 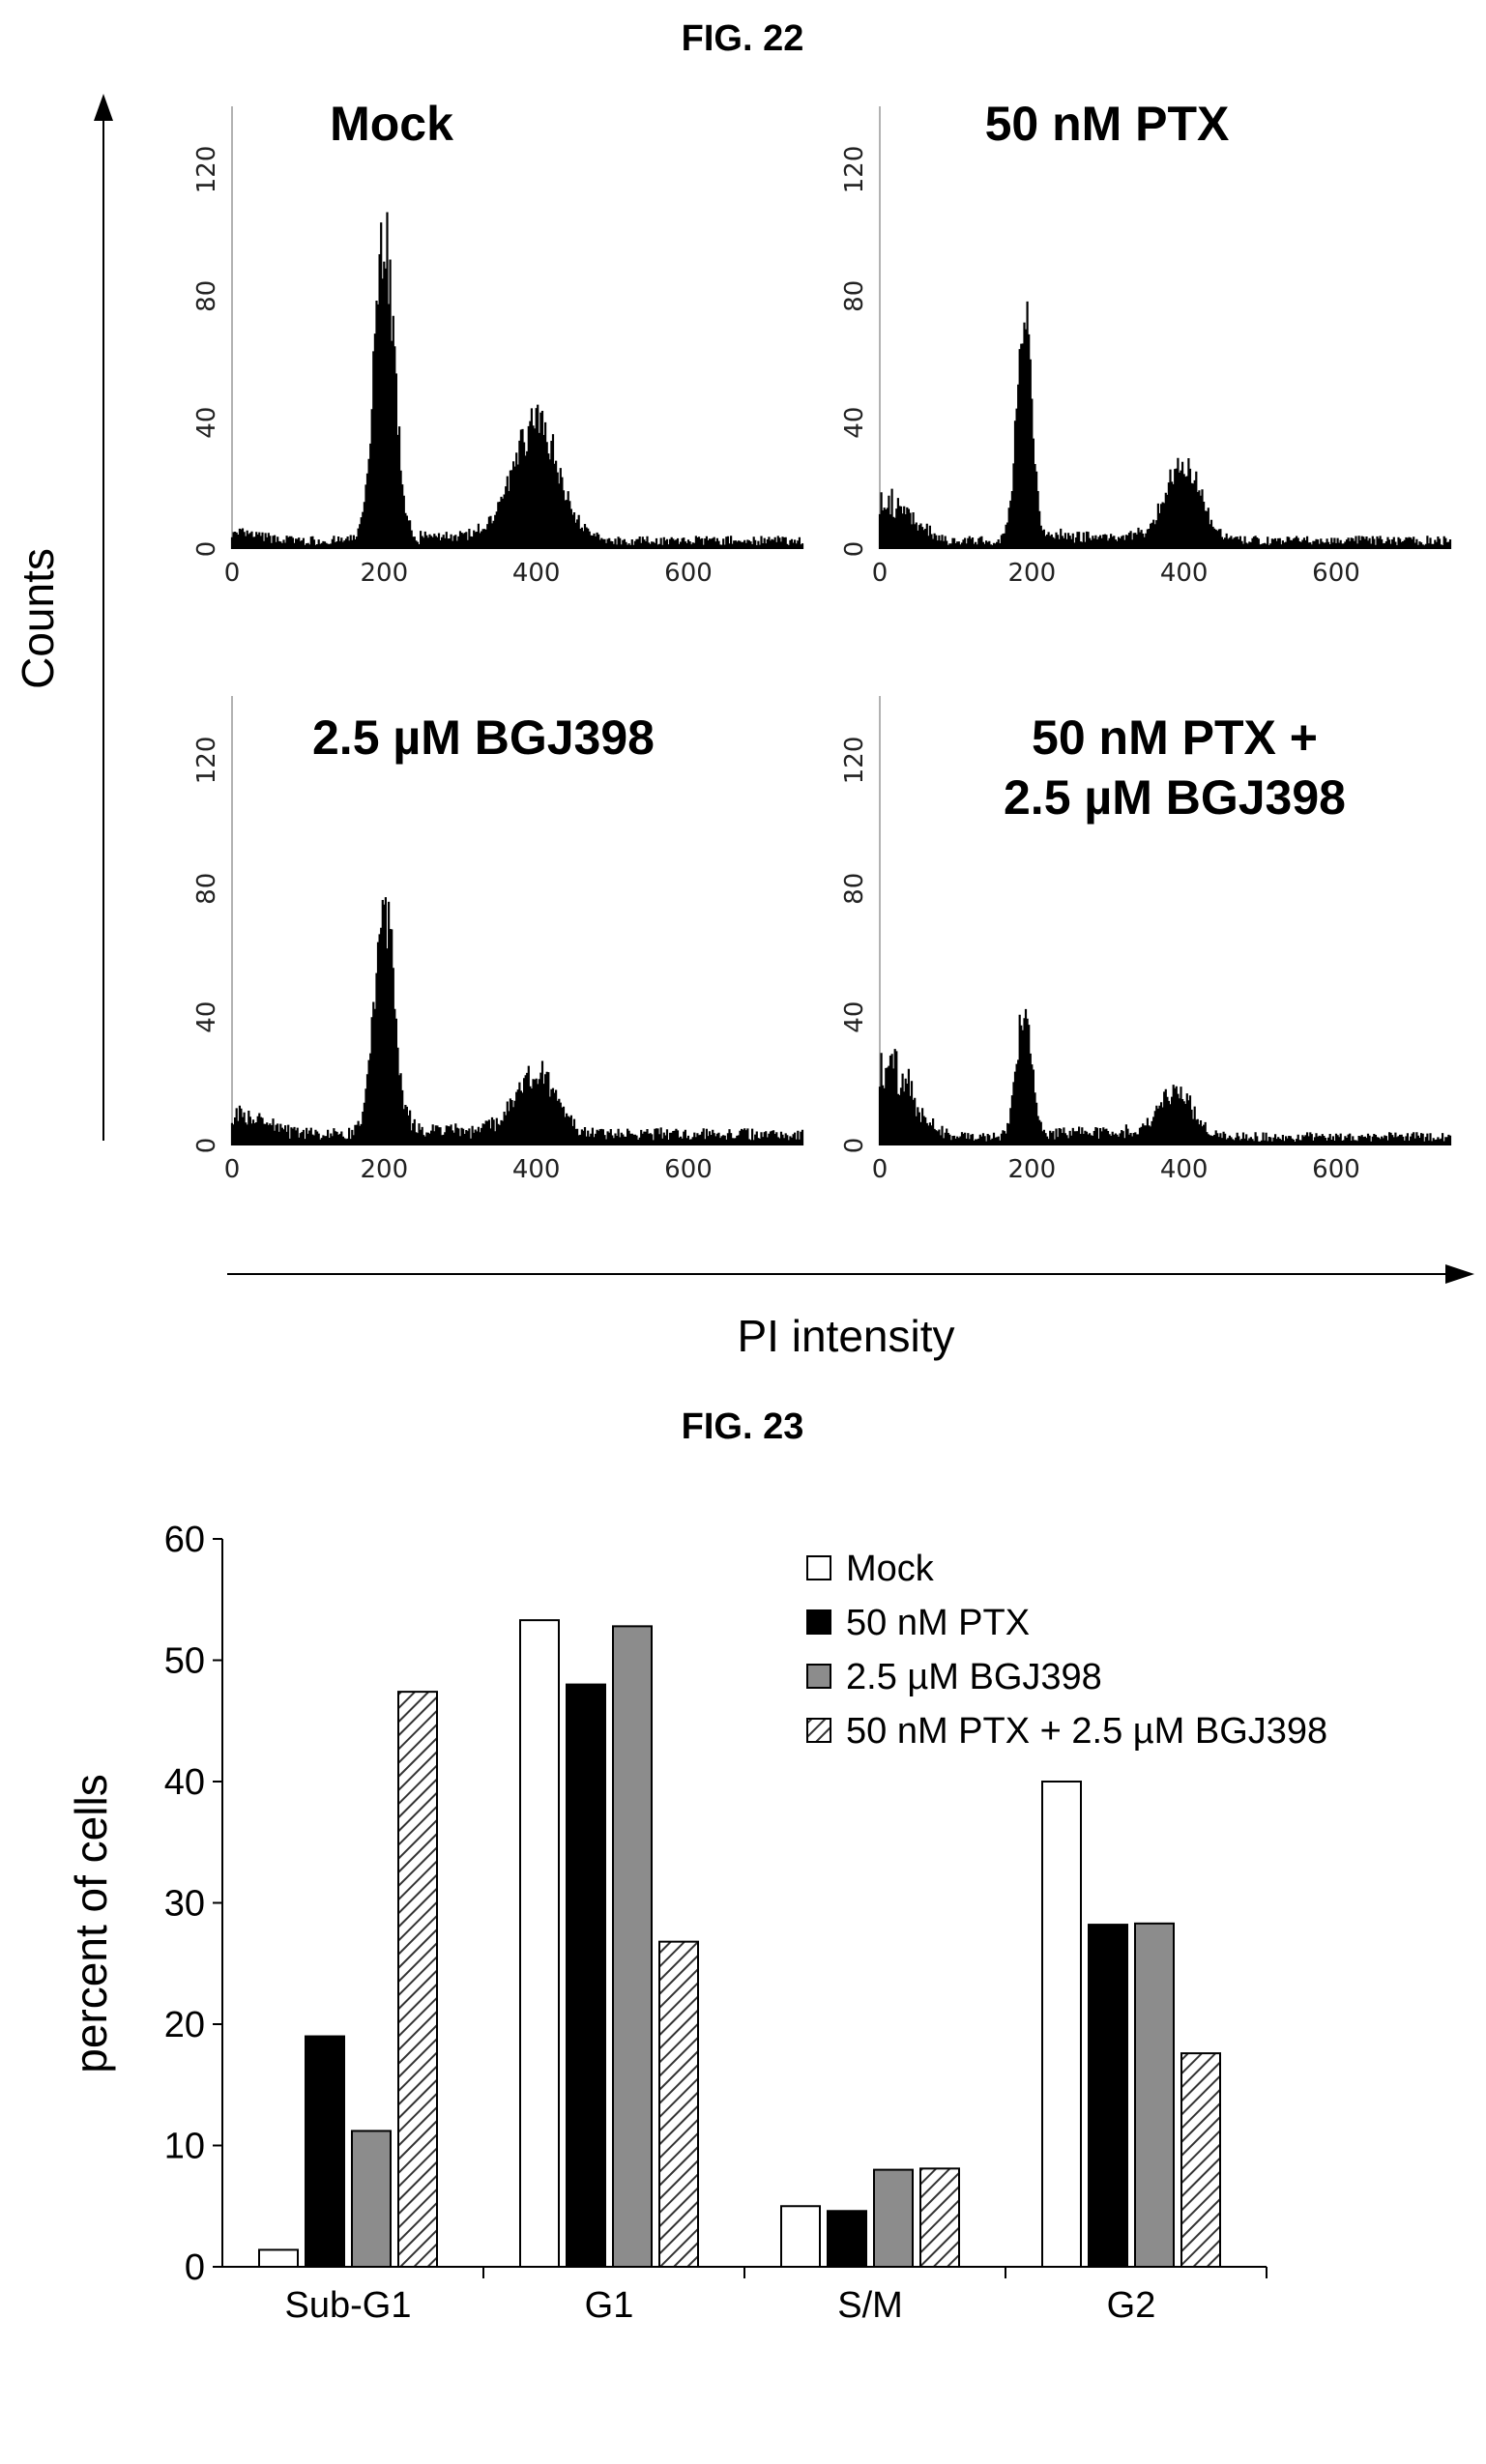 What do you see at coordinates (846, 1336) in the screenshot?
I see `pi-intensity-axis-title: PI intensity` at bounding box center [846, 1336].